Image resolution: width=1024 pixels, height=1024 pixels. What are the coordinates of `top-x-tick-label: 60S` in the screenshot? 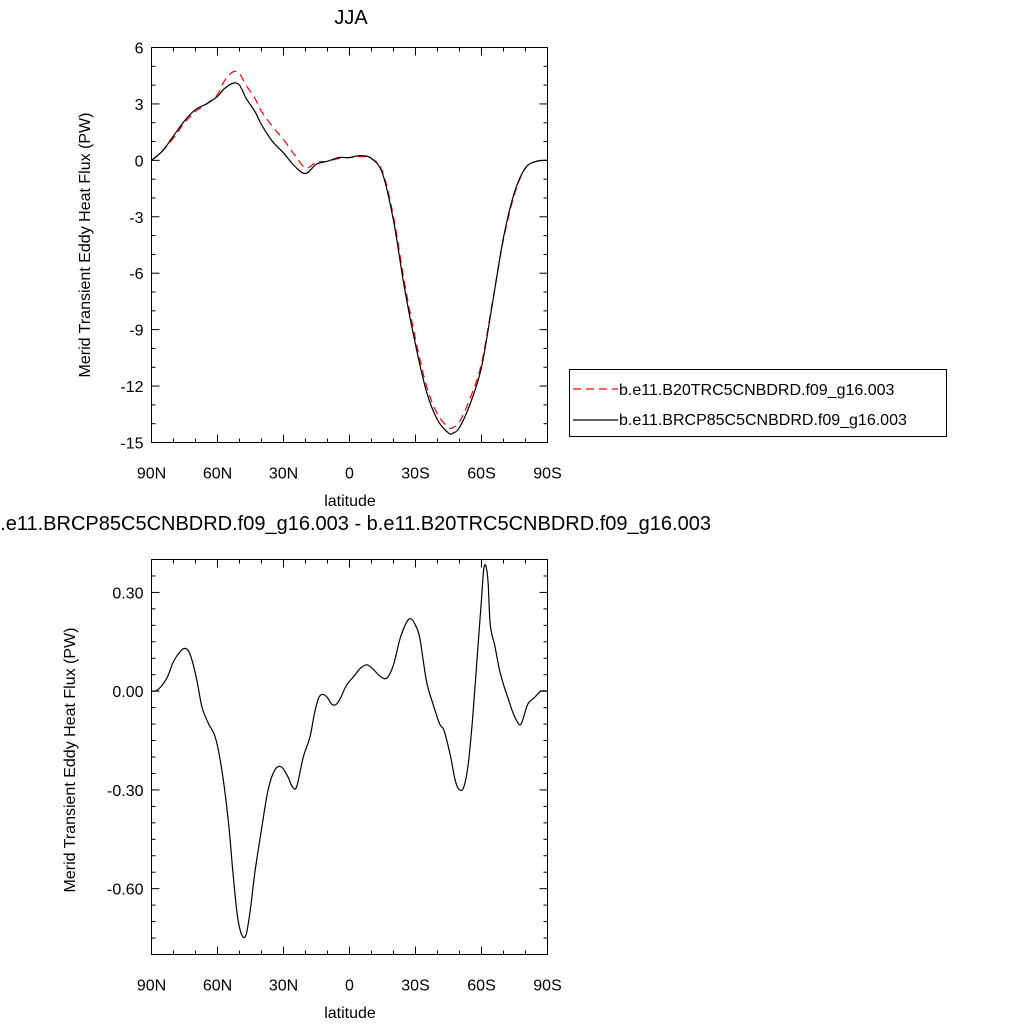 It's located at (481, 474).